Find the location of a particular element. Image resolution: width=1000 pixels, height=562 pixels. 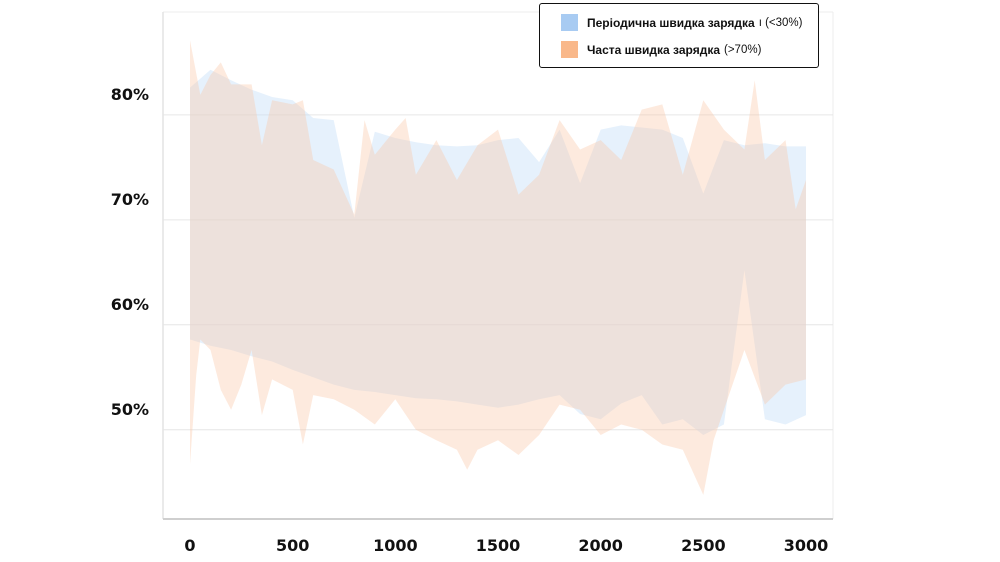

legend-item-periodic: Періодична швидка зарядка ı (<30%) is located at coordinates (682, 22).